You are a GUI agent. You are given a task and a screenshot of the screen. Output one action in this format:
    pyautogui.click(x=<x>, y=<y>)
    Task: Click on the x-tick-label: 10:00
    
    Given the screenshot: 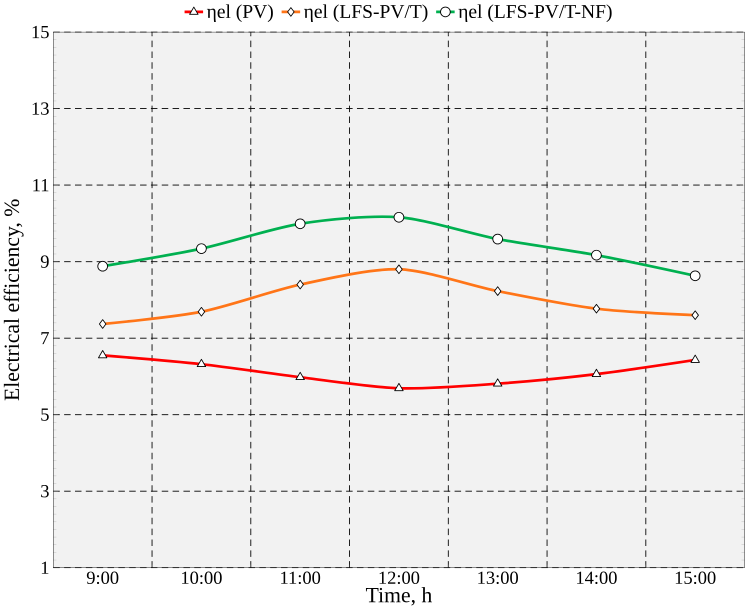 What is the action you would take?
    pyautogui.click(x=202, y=577)
    